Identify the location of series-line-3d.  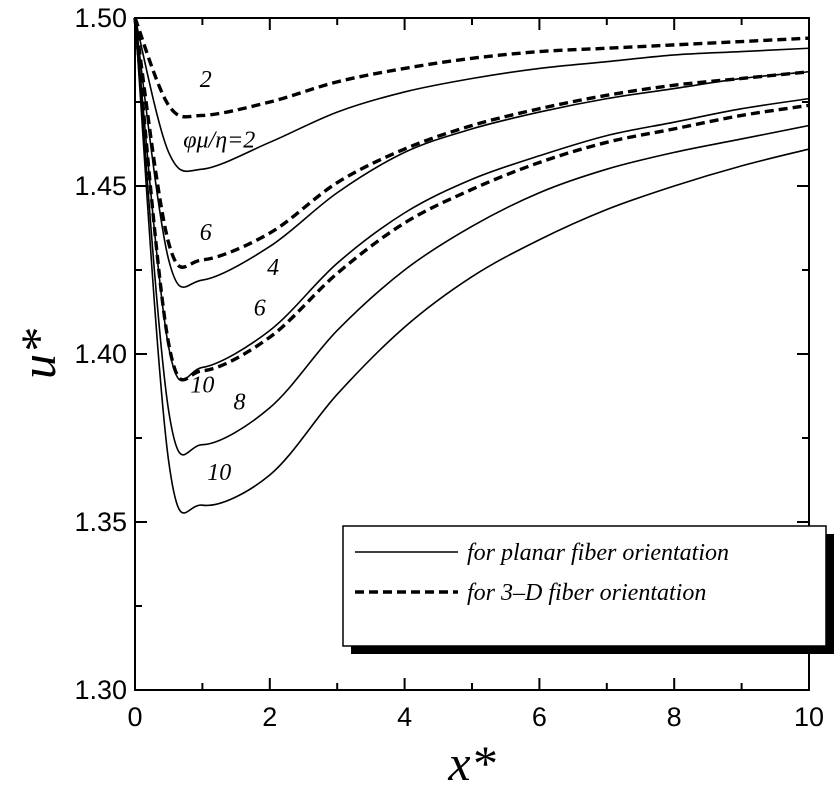
(471, 68).